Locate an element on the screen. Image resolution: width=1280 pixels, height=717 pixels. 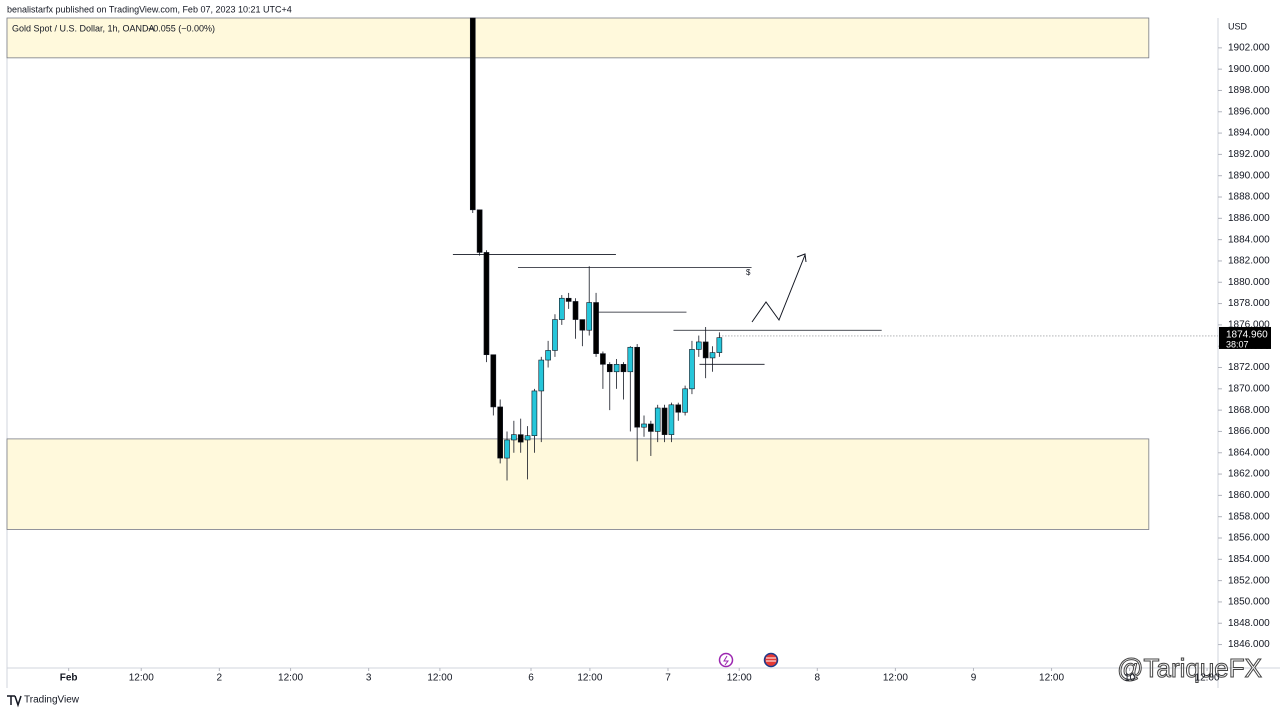
event-icon-bolt is located at coordinates (726, 660).